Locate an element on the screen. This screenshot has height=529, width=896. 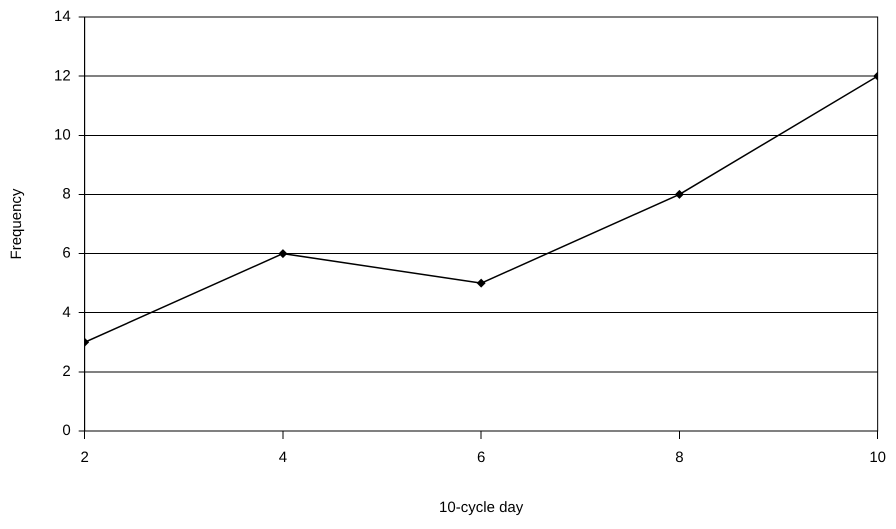
y-tick-label: 2 is located at coordinates (66, 371).